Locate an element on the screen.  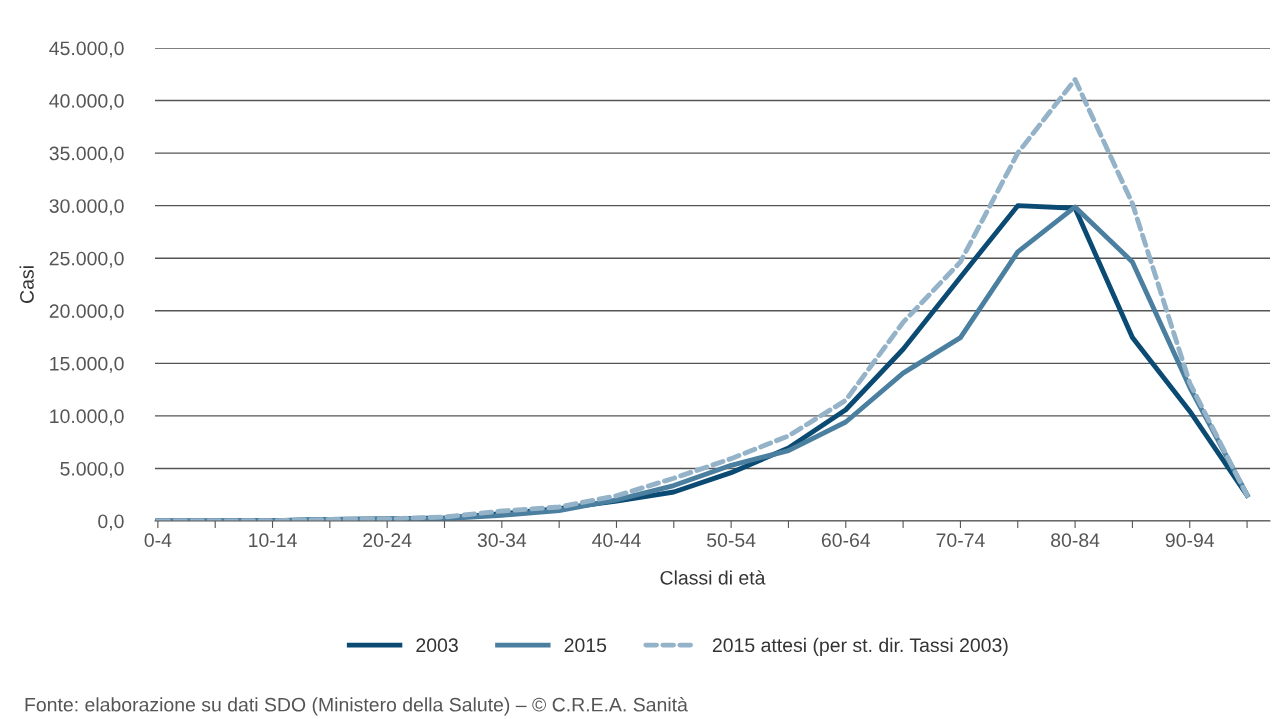
x-tick-label: 40-44 is located at coordinates (616, 540).